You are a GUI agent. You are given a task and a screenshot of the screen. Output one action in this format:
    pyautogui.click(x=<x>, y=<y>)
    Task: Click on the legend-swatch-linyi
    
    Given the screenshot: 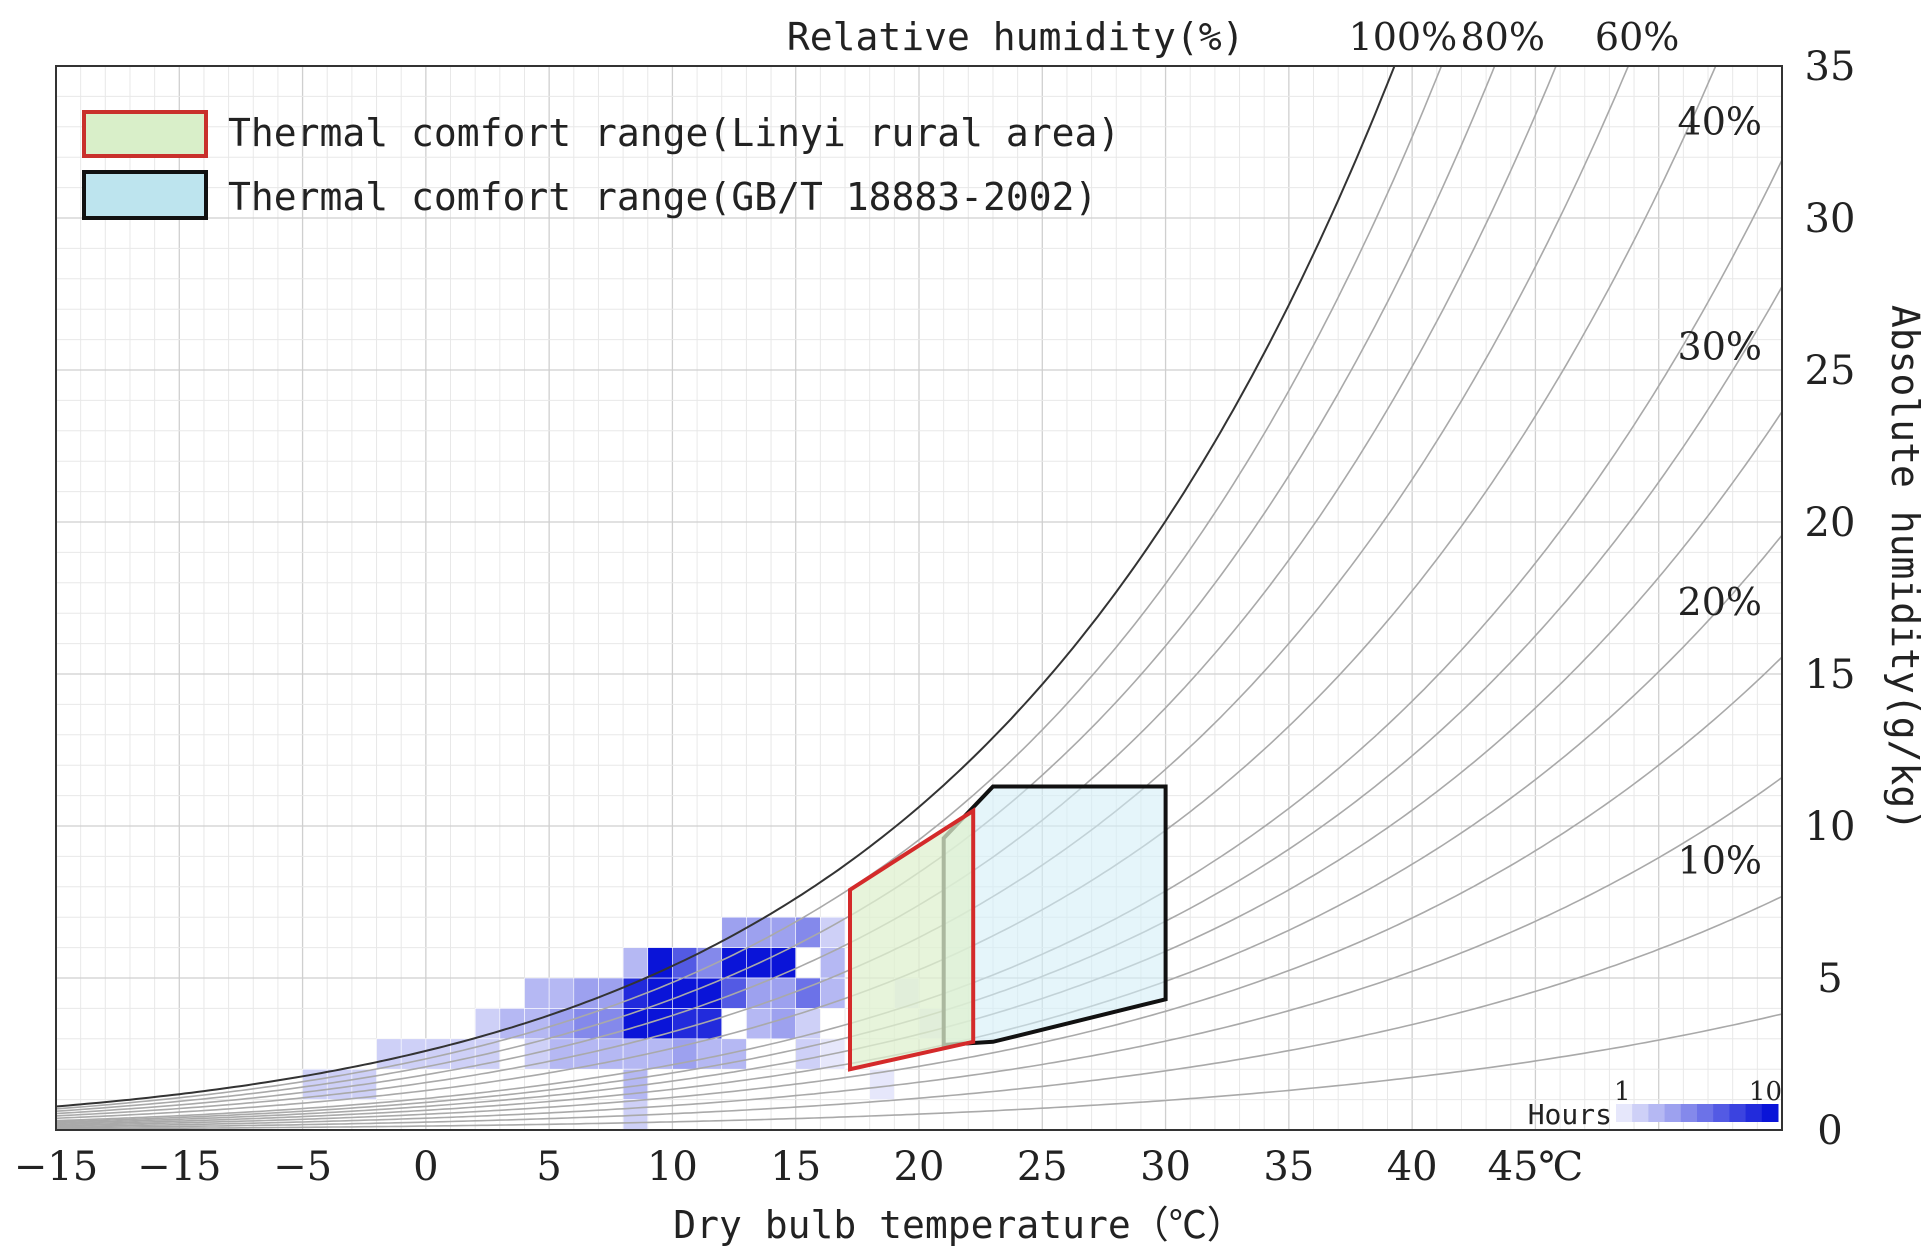 What is the action you would take?
    pyautogui.click(x=145, y=134)
    